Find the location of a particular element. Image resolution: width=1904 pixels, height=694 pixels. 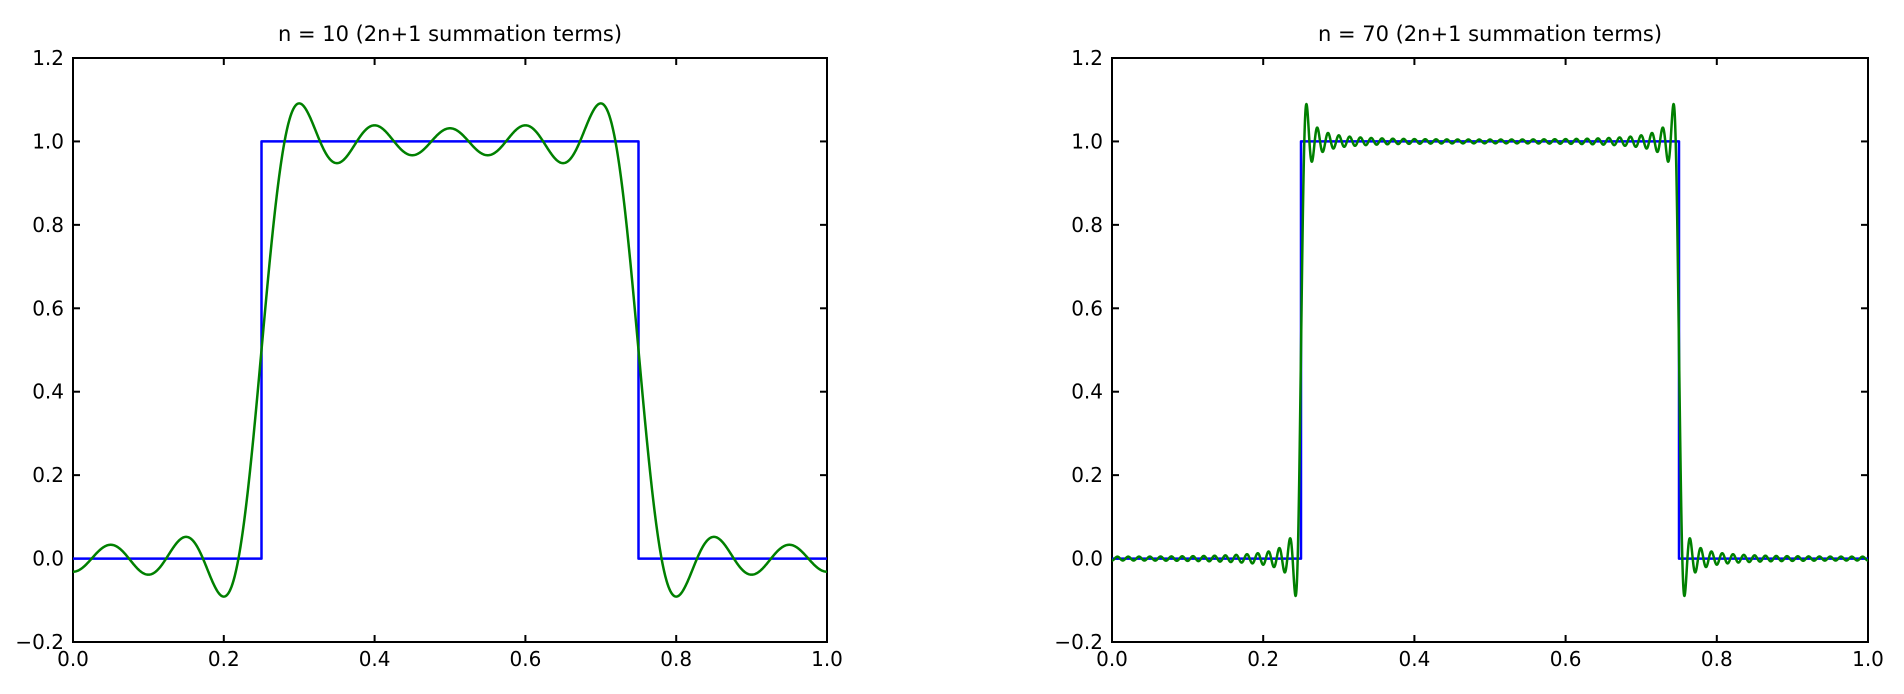

right-plot-title: n = 70 (2n+1 summation terms) is located at coordinates (1490, 34).